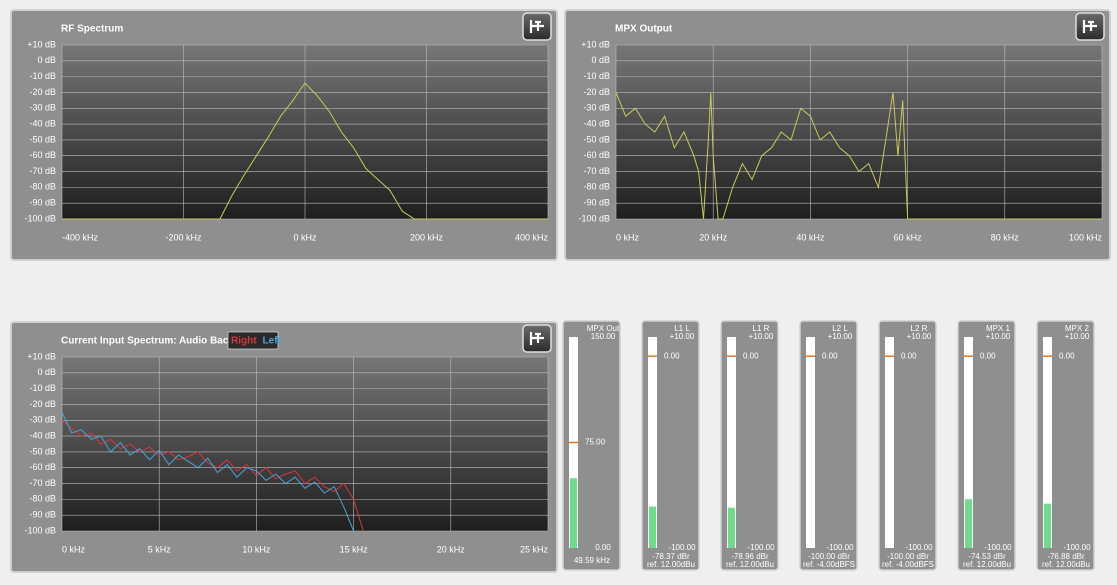 The height and width of the screenshot is (585, 1117). What do you see at coordinates (427, 237) in the screenshot?
I see `x-tick-label: 200 kHz` at bounding box center [427, 237].